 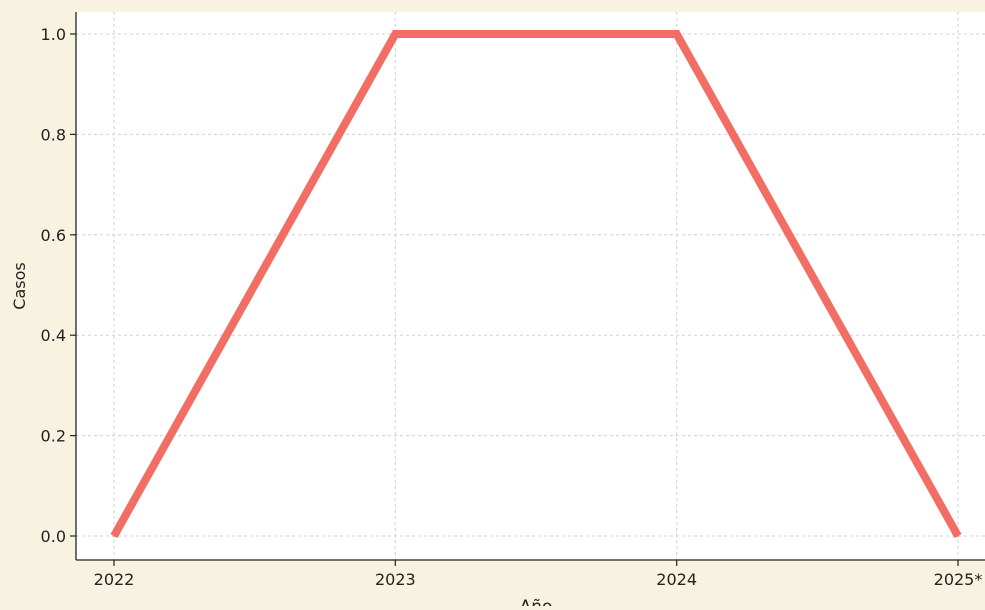 I want to click on y-tick-label: 0.2, so click(x=53, y=436).